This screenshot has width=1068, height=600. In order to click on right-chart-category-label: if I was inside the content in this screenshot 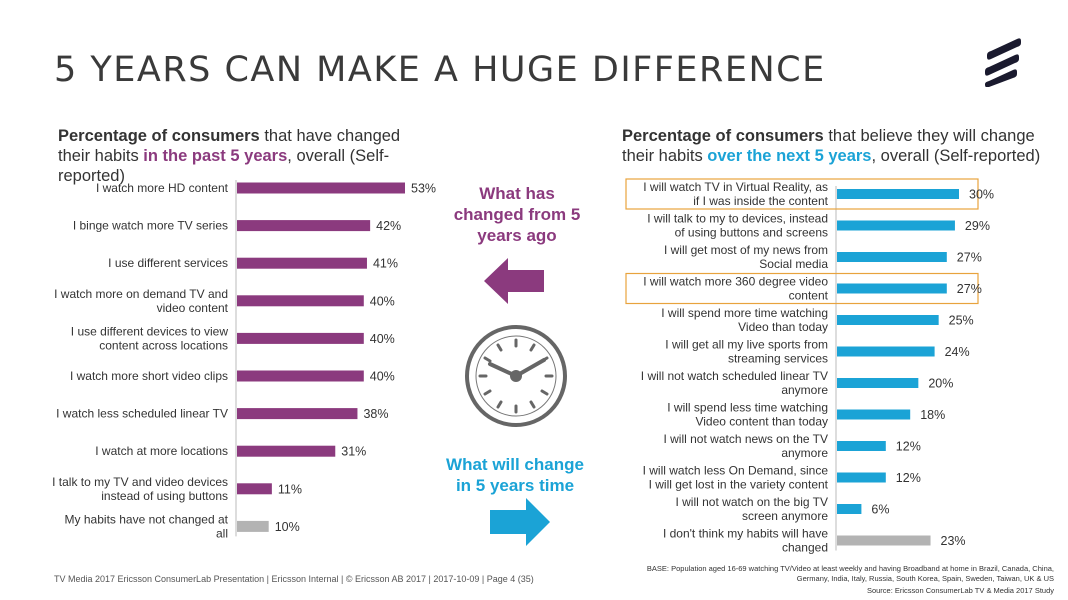, I will do `click(760, 201)`.